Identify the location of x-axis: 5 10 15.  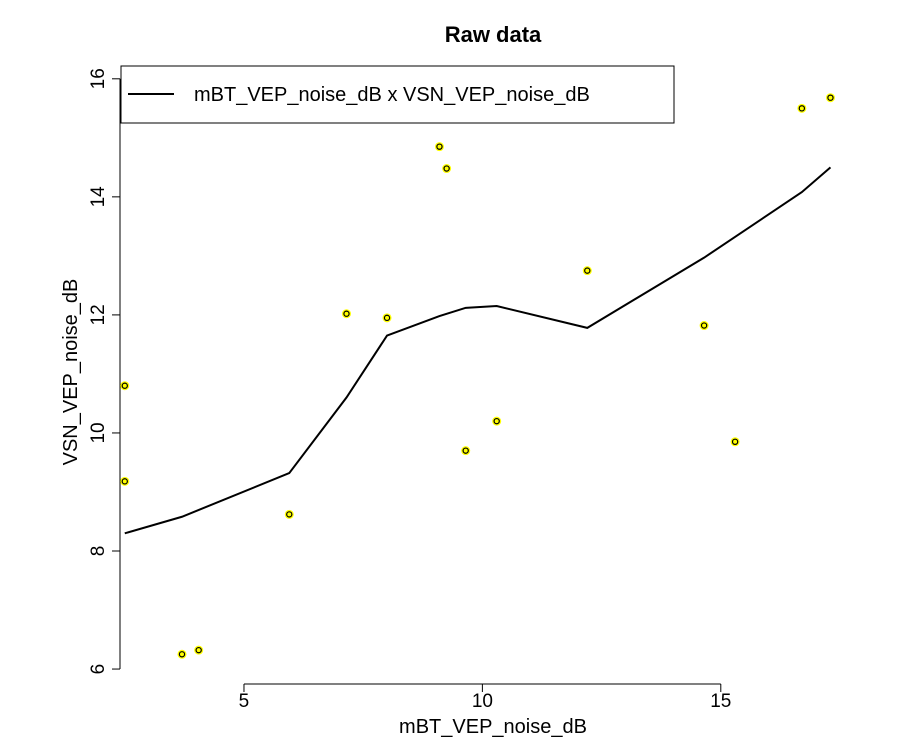
(485, 697).